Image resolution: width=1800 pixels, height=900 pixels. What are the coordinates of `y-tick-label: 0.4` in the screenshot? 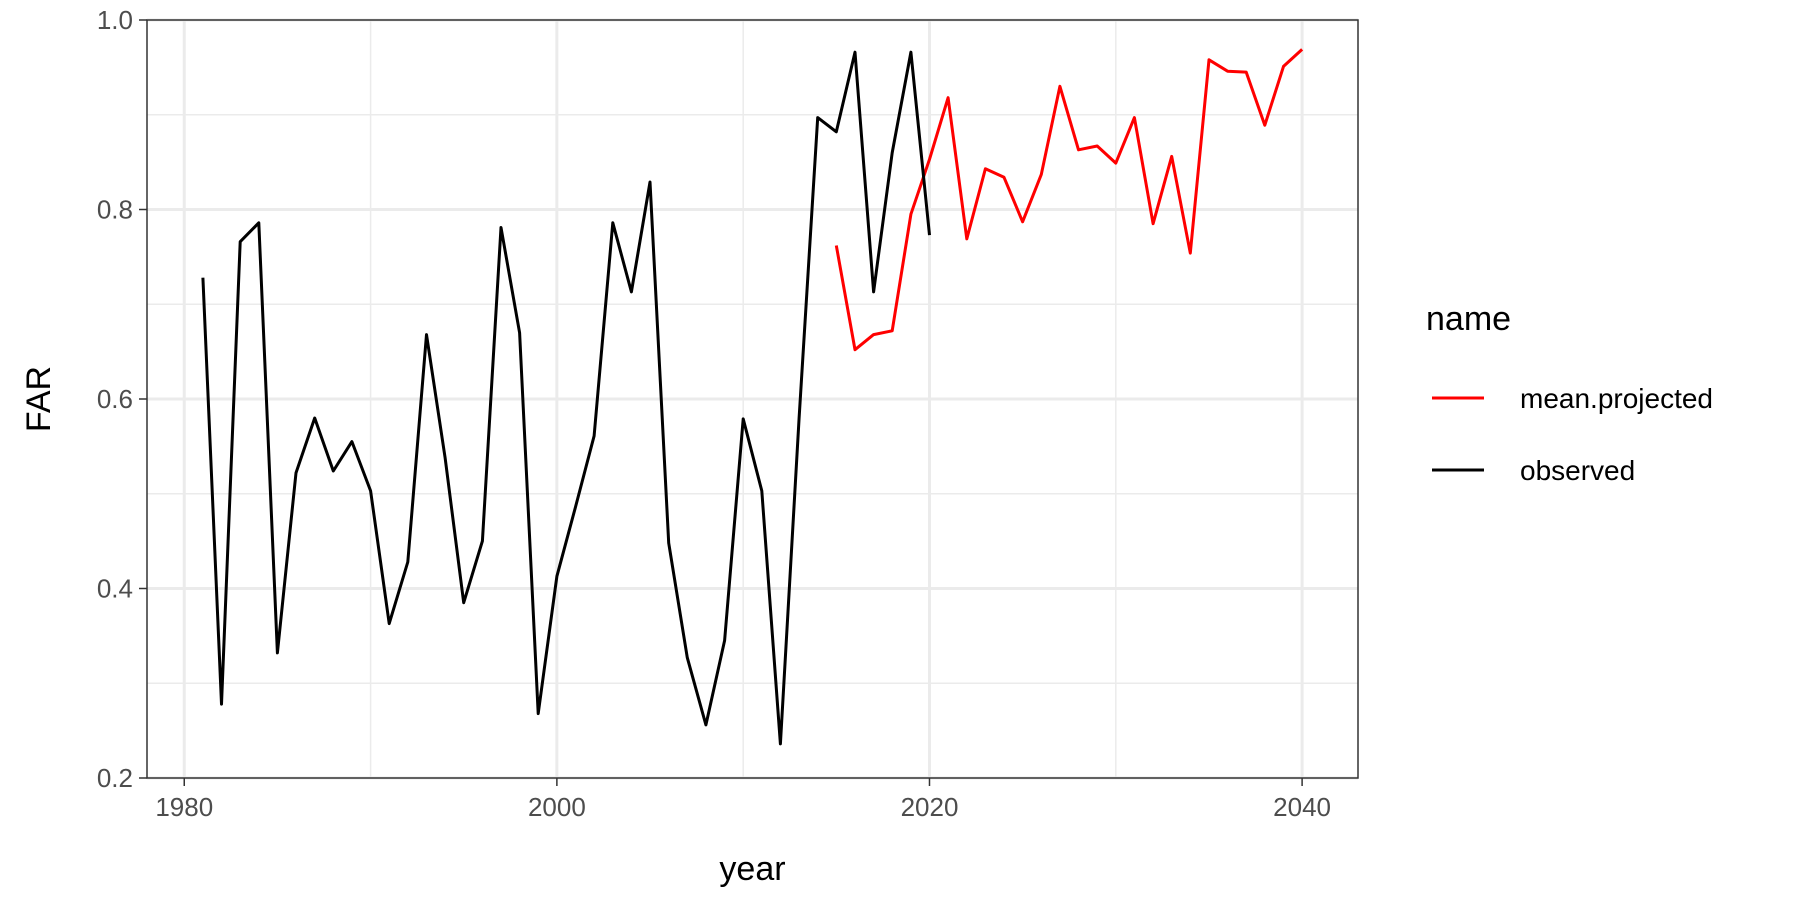 It's located at (115, 589).